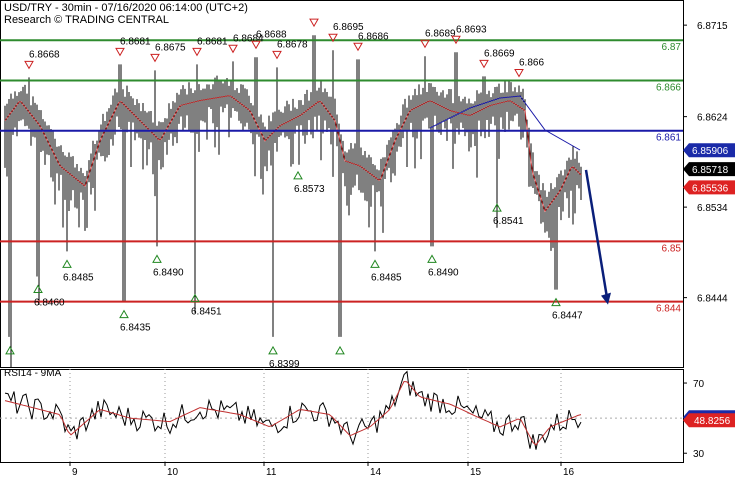  Describe the element at coordinates (293, 413) in the screenshot. I see `rsi-ma-line` at that location.